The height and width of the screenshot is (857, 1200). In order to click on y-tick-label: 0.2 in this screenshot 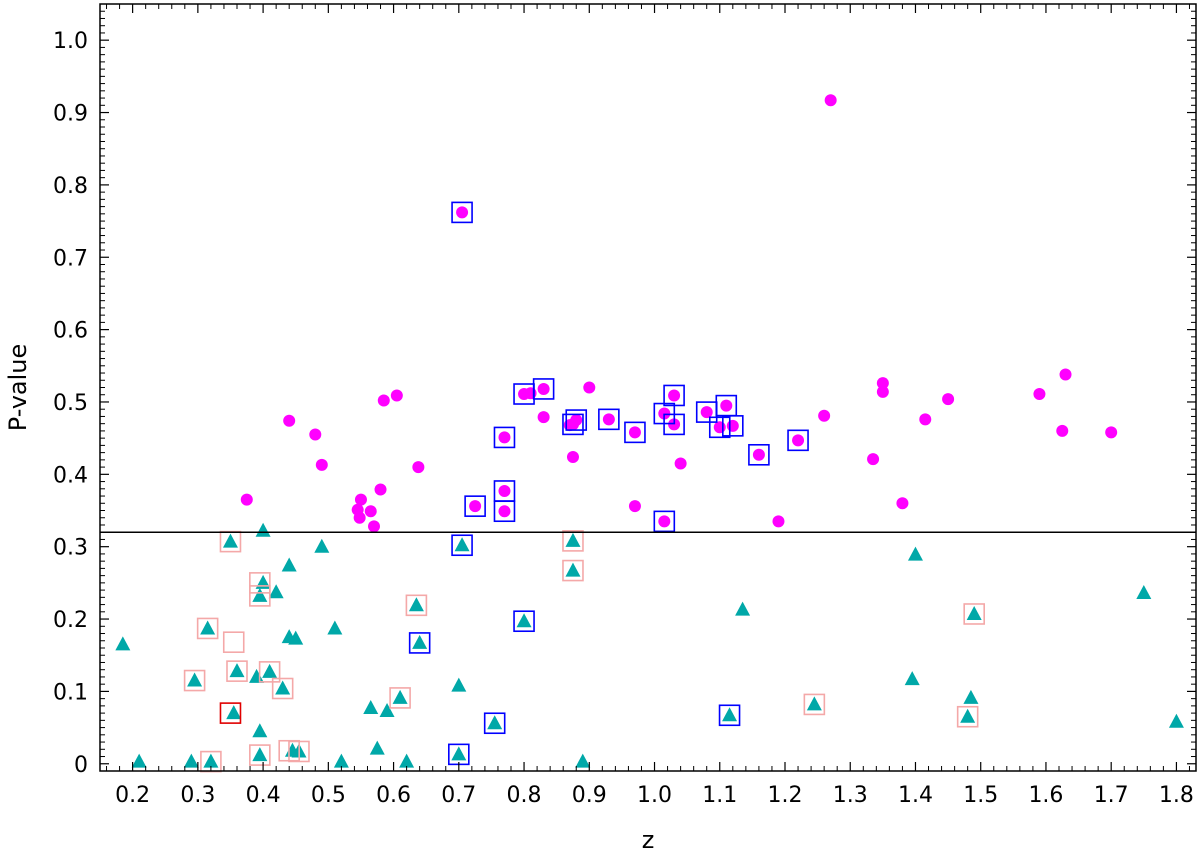, I will do `click(70, 620)`.